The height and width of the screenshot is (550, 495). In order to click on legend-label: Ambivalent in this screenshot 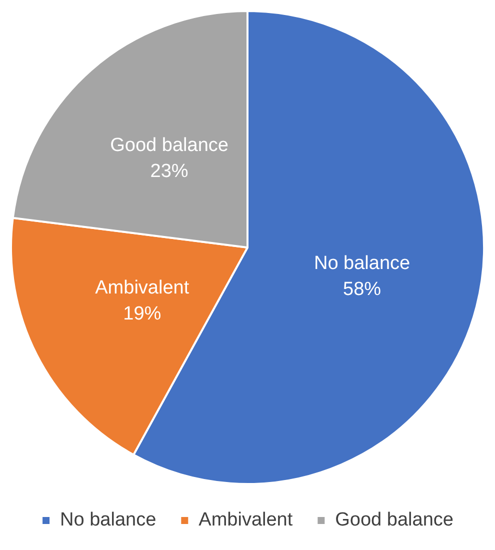, I will do `click(246, 520)`.